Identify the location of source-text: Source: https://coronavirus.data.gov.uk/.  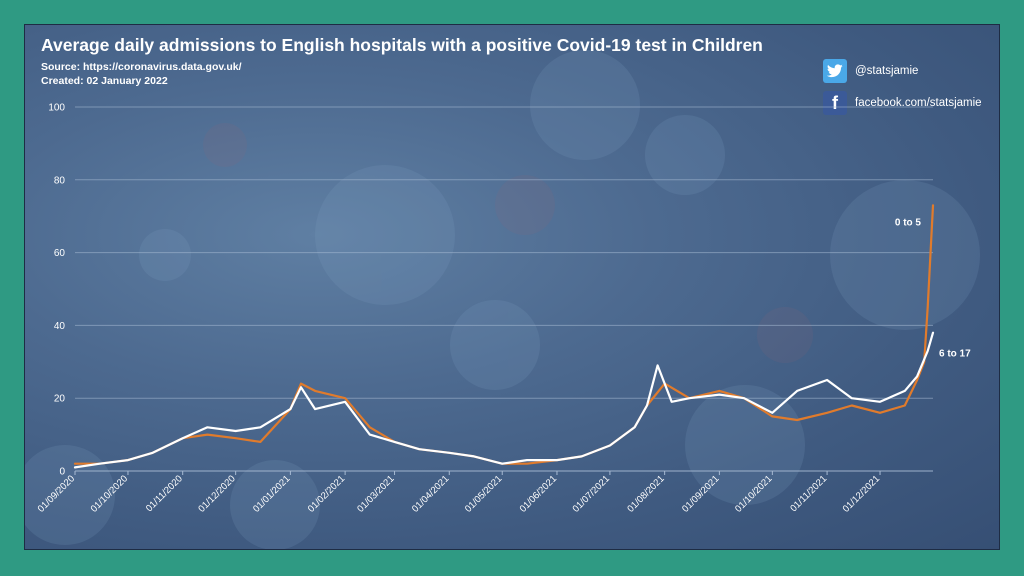
(141, 67).